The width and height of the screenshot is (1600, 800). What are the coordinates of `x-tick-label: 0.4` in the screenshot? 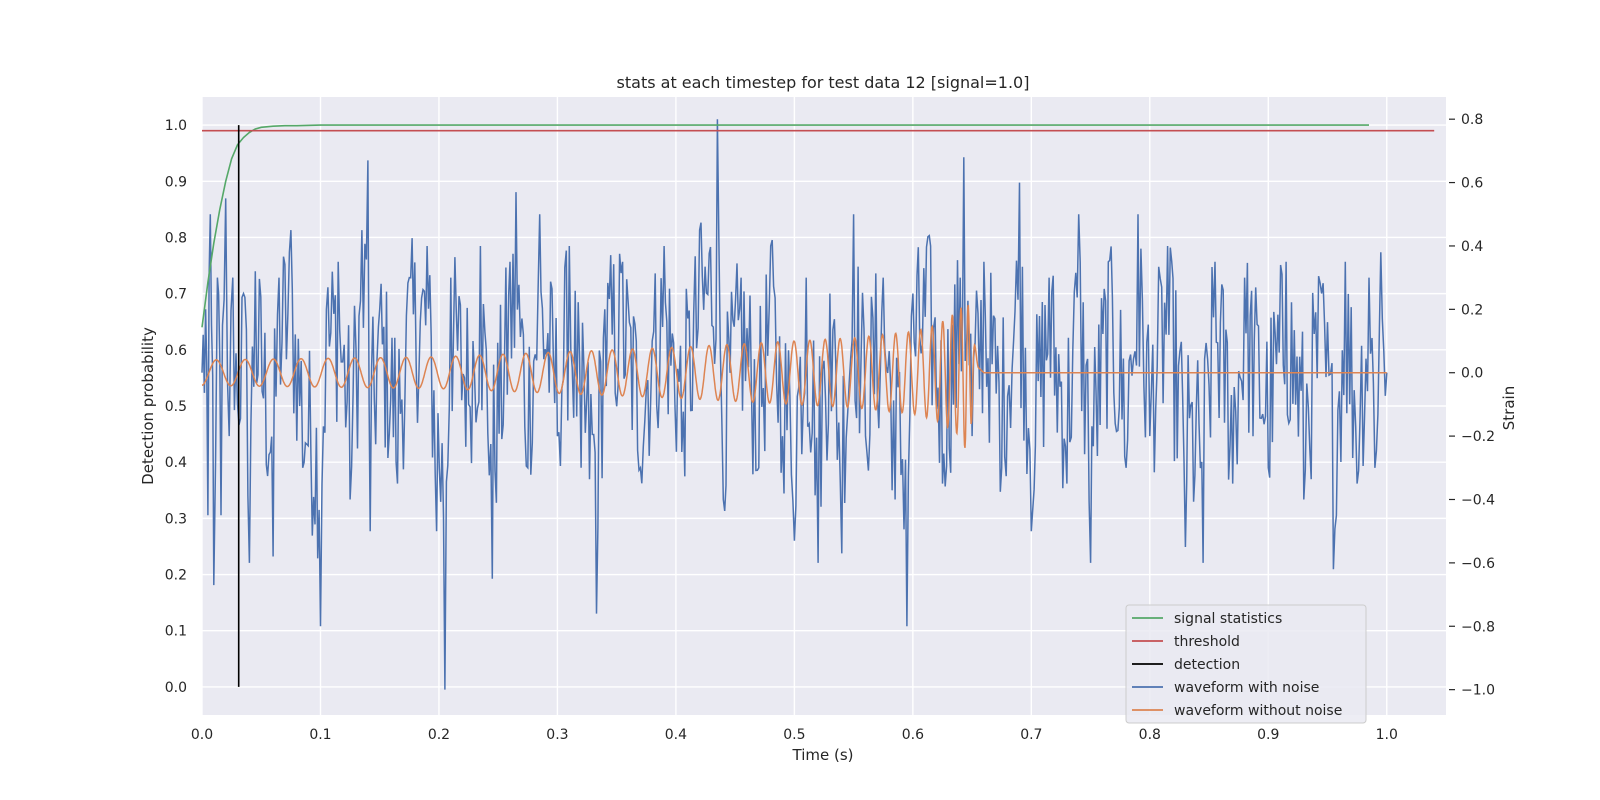 It's located at (676, 735).